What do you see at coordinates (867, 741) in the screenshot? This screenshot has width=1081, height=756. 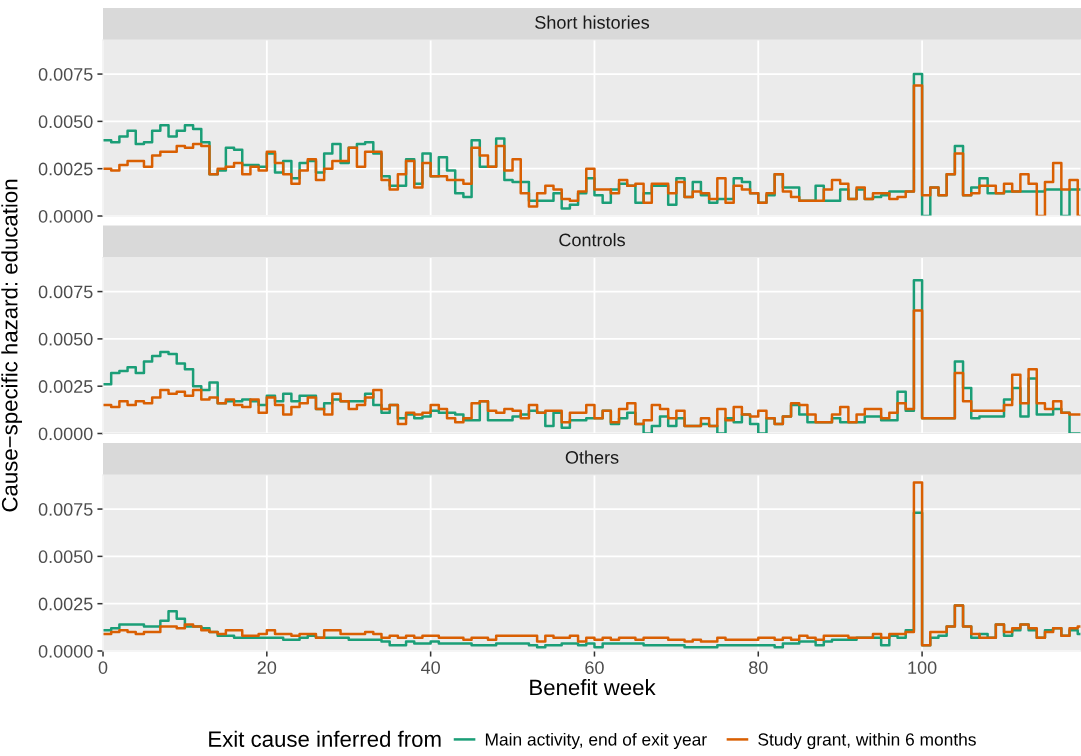 I see `legend-label: Study grant, within 6 months` at bounding box center [867, 741].